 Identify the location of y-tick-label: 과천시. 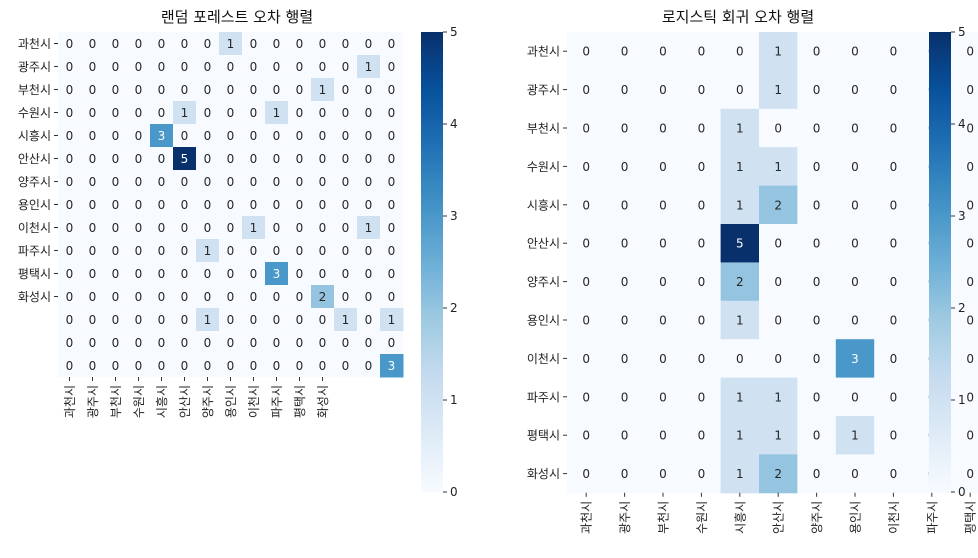
(543, 51).